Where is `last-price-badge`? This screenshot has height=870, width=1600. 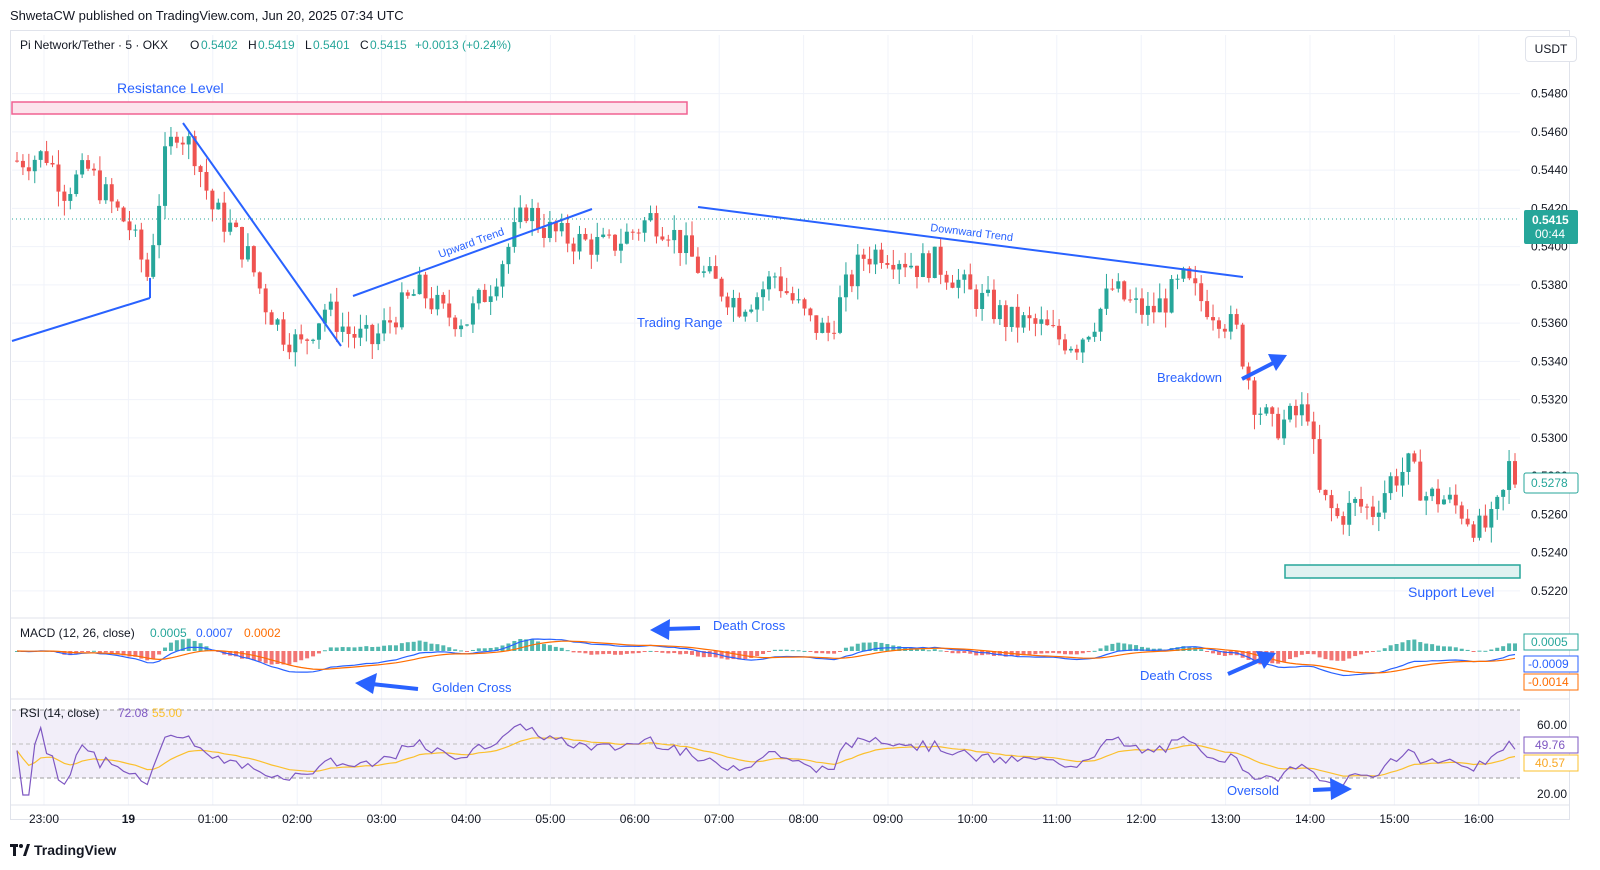 last-price-badge is located at coordinates (1551, 227).